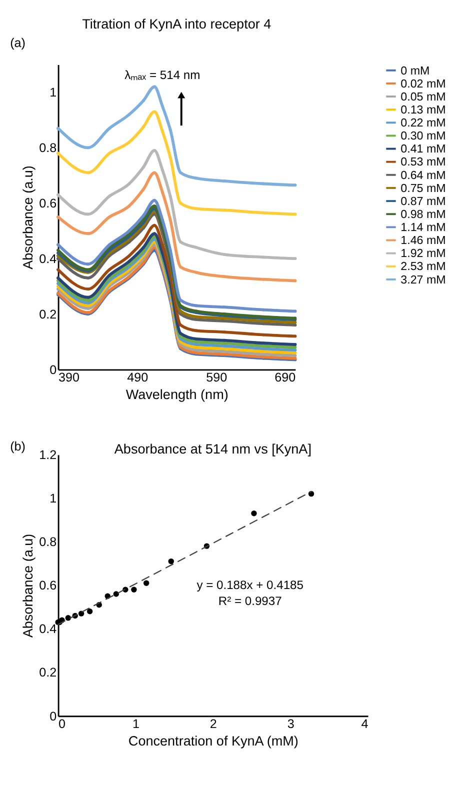  What do you see at coordinates (250, 601) in the screenshot?
I see `annotation: R² = 0.9937` at bounding box center [250, 601].